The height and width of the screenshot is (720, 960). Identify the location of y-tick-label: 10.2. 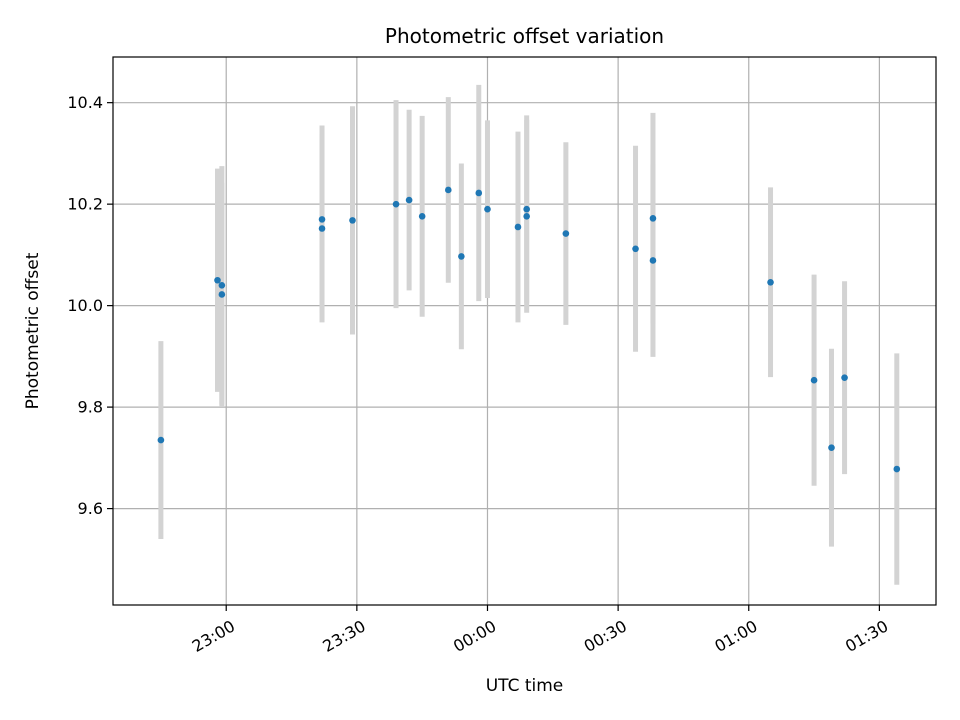
(85, 204).